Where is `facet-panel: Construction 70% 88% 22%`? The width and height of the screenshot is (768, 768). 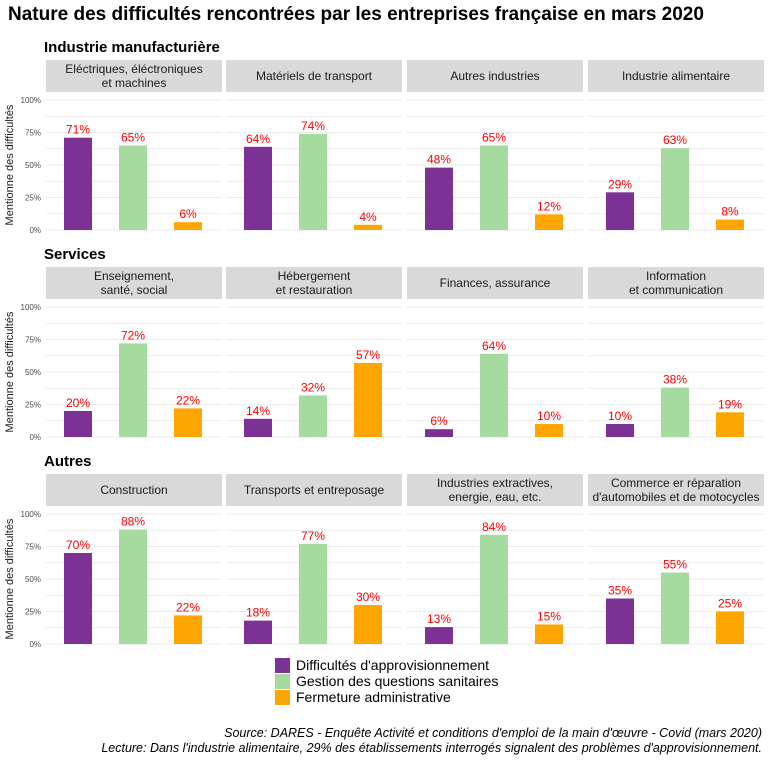 facet-panel: Construction 70% 88% 22% is located at coordinates (134, 559).